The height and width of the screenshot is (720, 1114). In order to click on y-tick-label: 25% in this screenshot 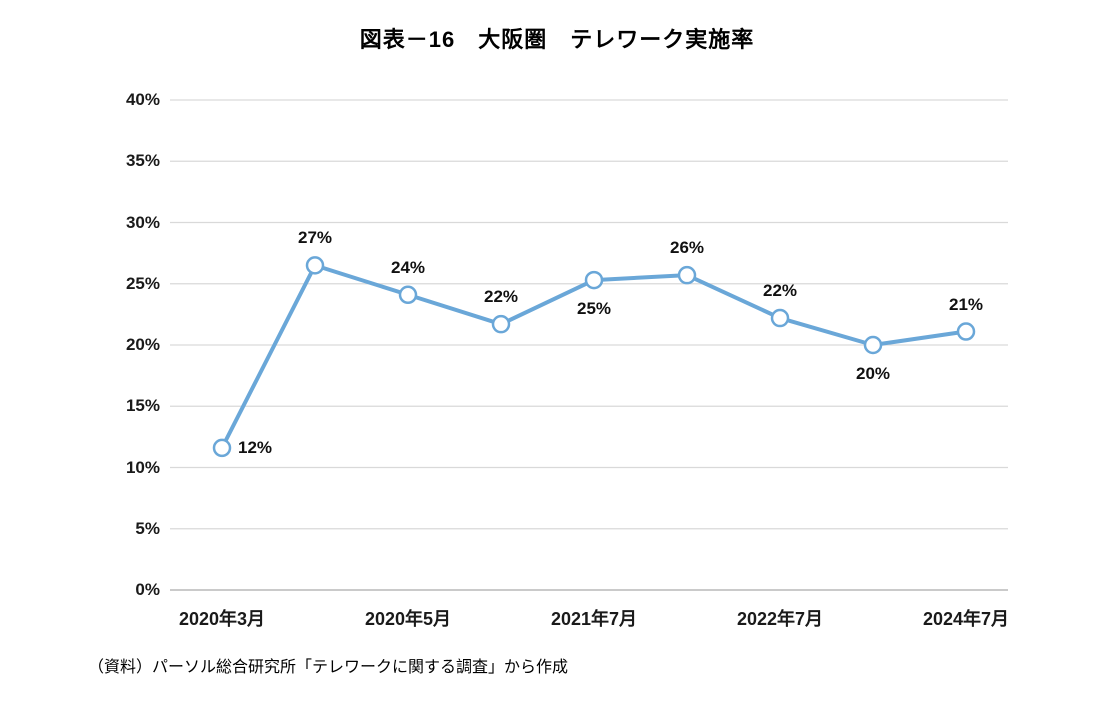, I will do `click(142, 283)`.